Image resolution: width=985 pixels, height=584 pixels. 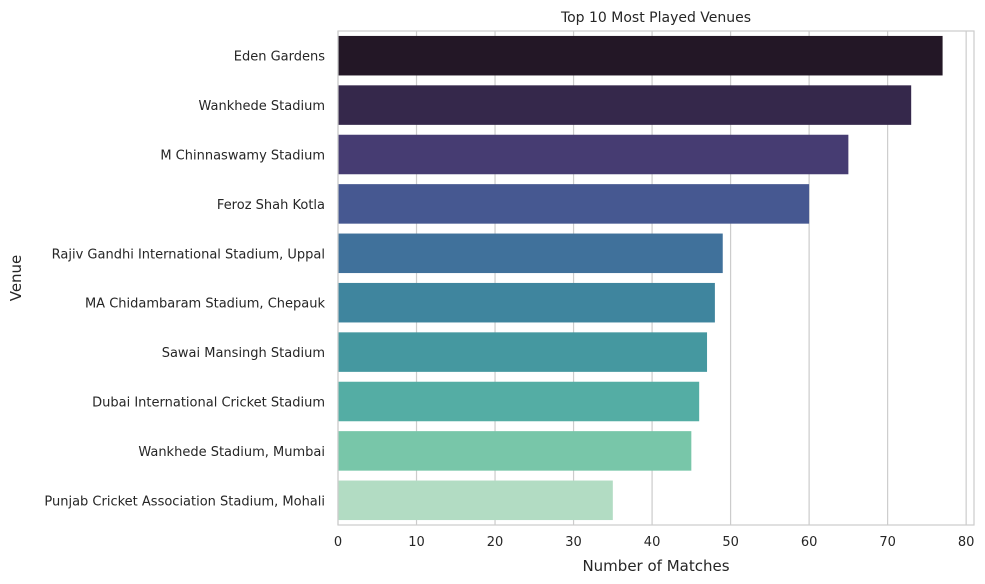 I want to click on y-tick-label: MA Chidambaram Stadium, Chepauk, so click(x=205, y=304).